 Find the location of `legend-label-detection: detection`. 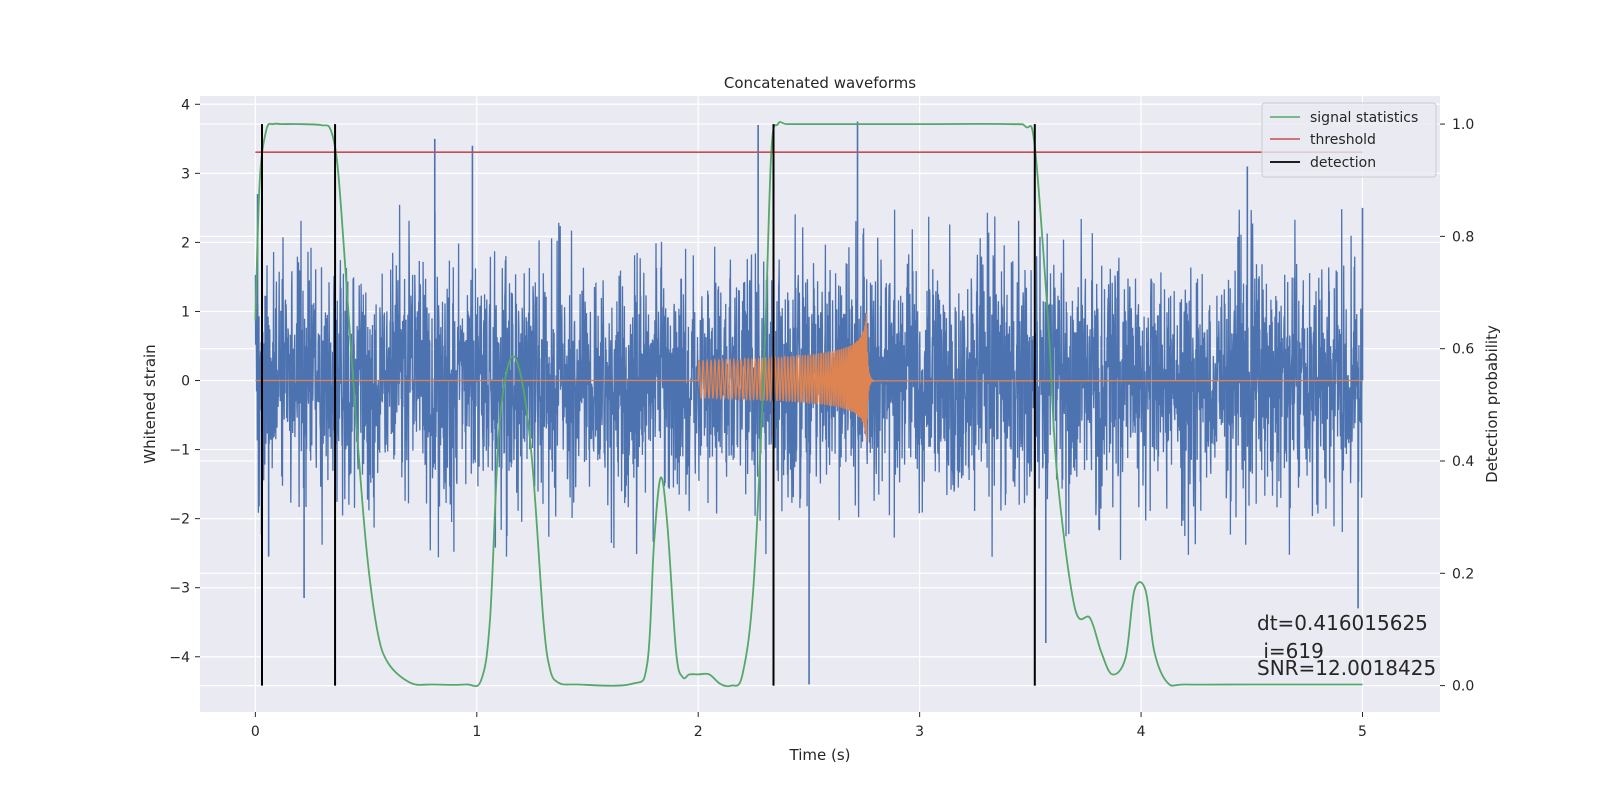

legend-label-detection: detection is located at coordinates (1343, 163).